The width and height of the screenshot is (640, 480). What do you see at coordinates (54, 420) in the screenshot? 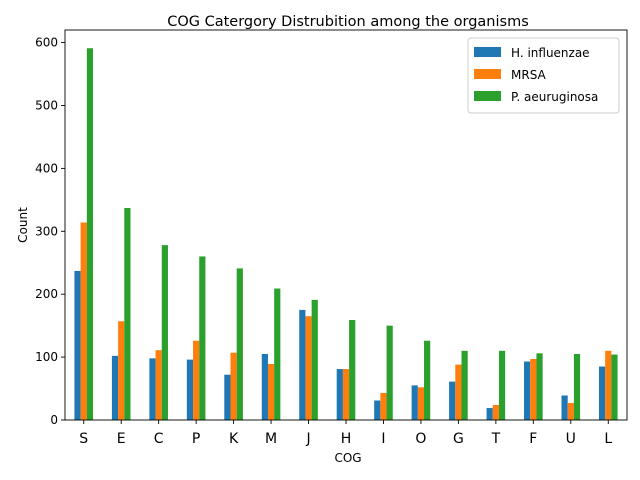
I see `y-tick-label: 0` at bounding box center [54, 420].